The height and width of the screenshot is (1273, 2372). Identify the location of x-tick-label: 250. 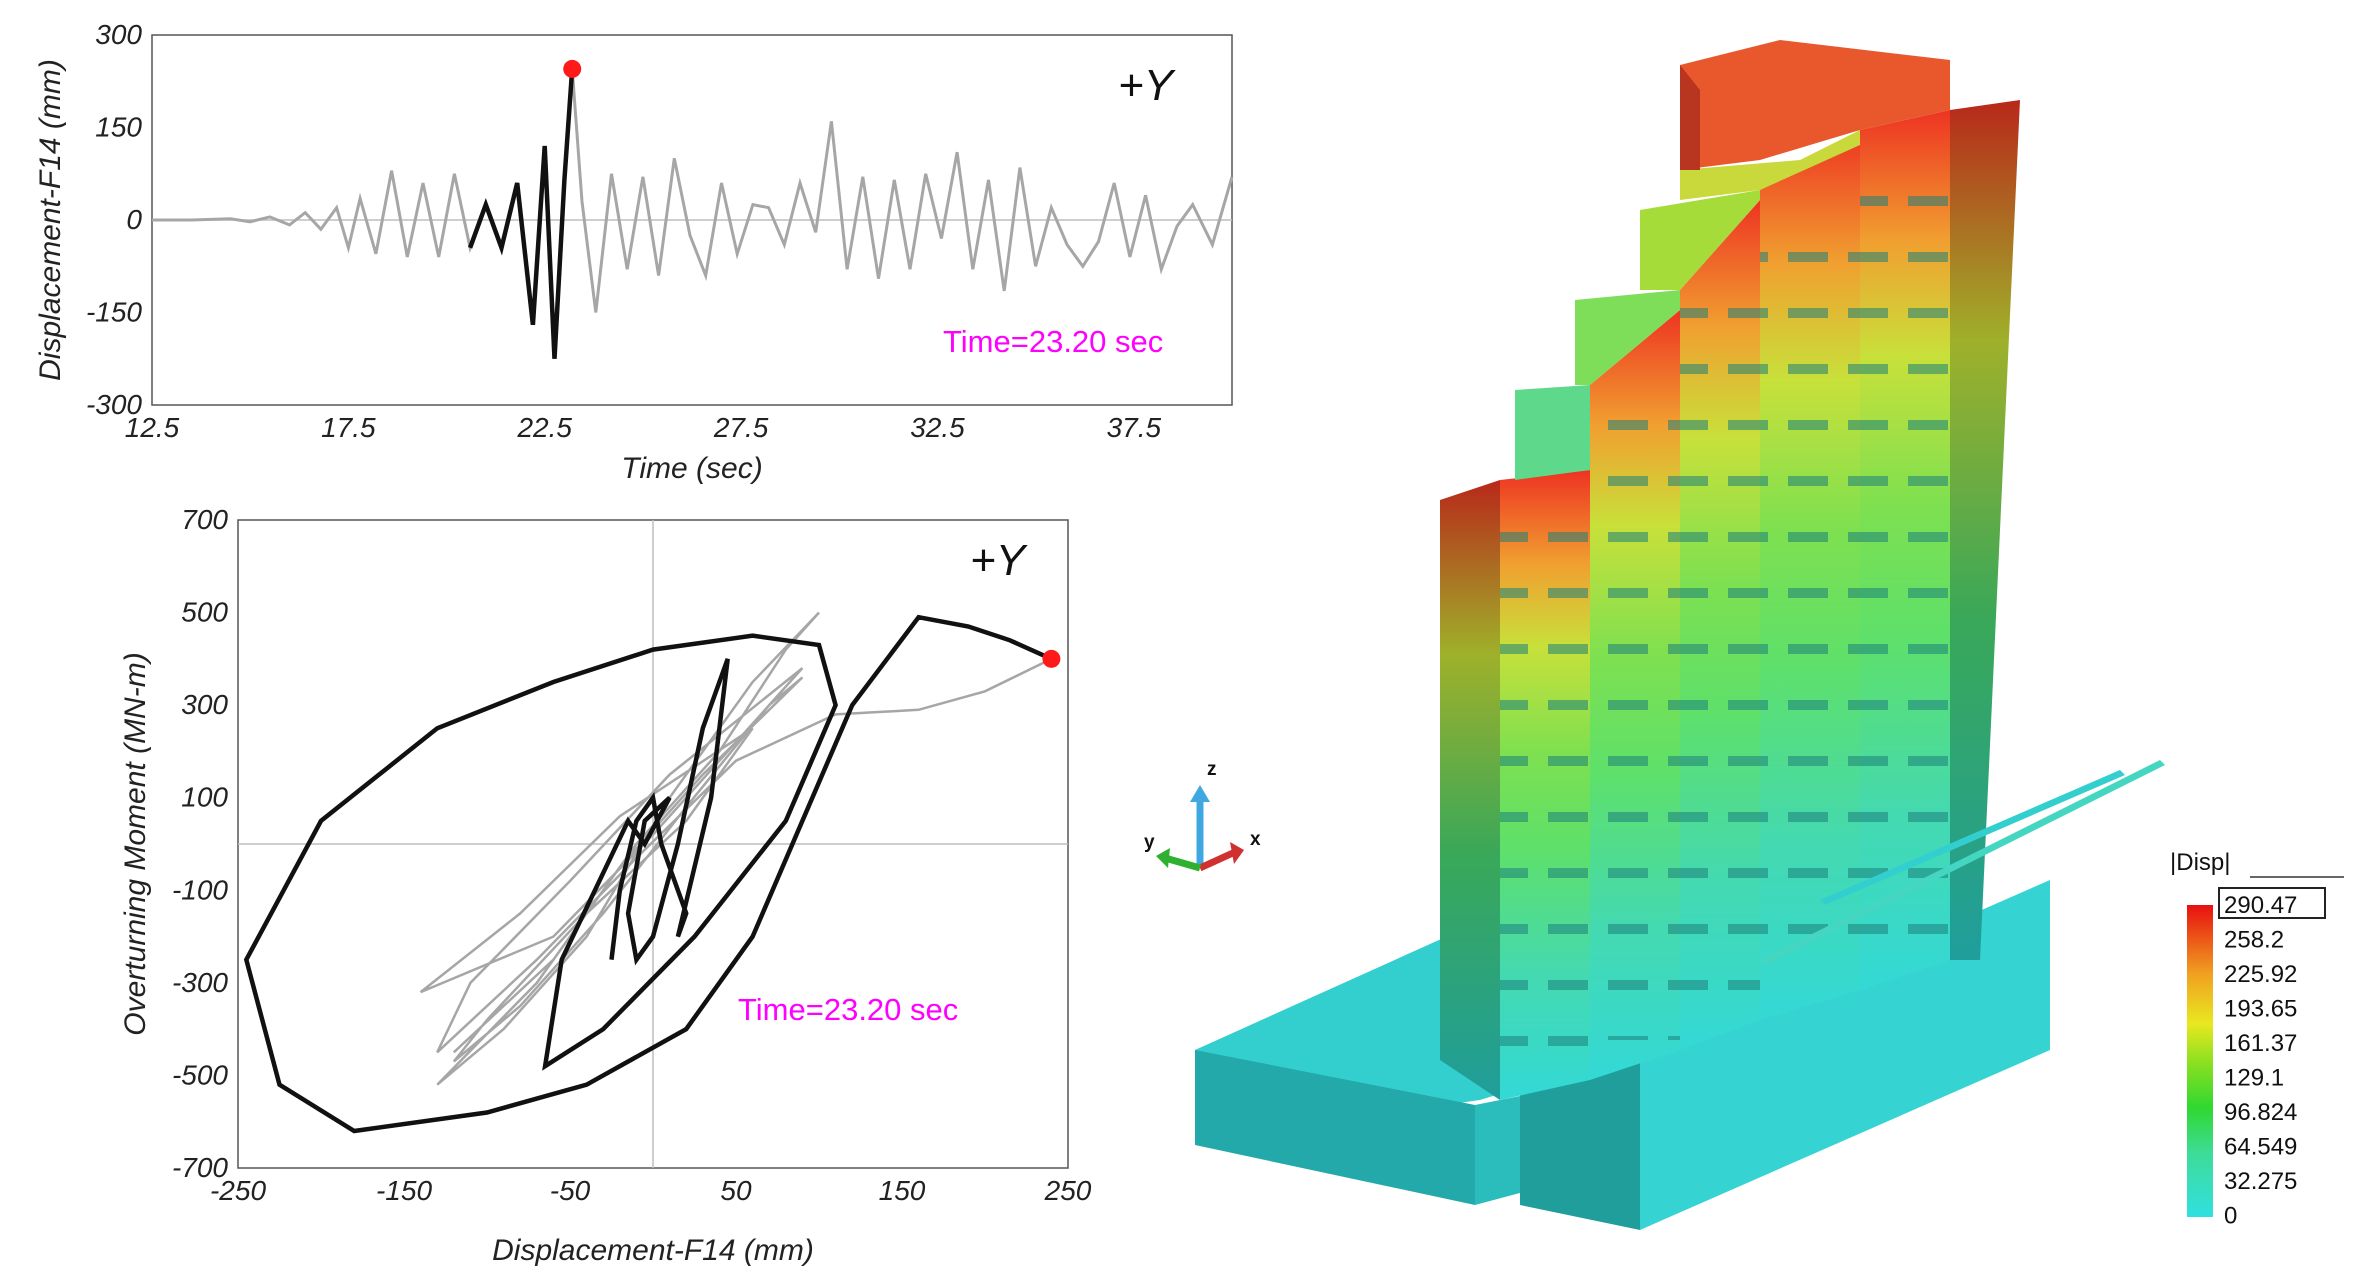
(1068, 1190).